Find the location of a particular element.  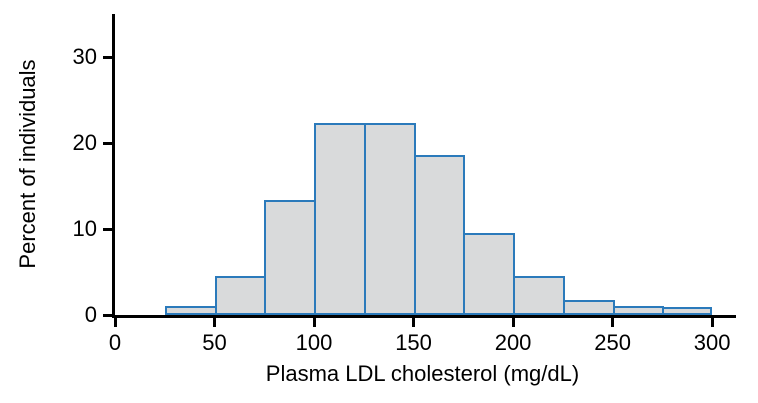

x-tick-label: 0 is located at coordinates (115, 342).